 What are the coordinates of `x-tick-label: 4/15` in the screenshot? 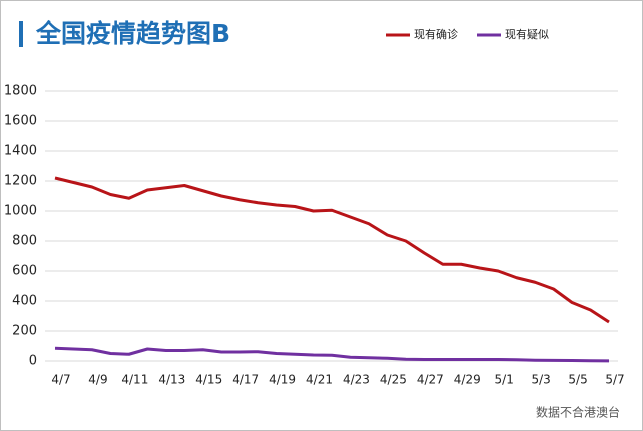 It's located at (208, 380).